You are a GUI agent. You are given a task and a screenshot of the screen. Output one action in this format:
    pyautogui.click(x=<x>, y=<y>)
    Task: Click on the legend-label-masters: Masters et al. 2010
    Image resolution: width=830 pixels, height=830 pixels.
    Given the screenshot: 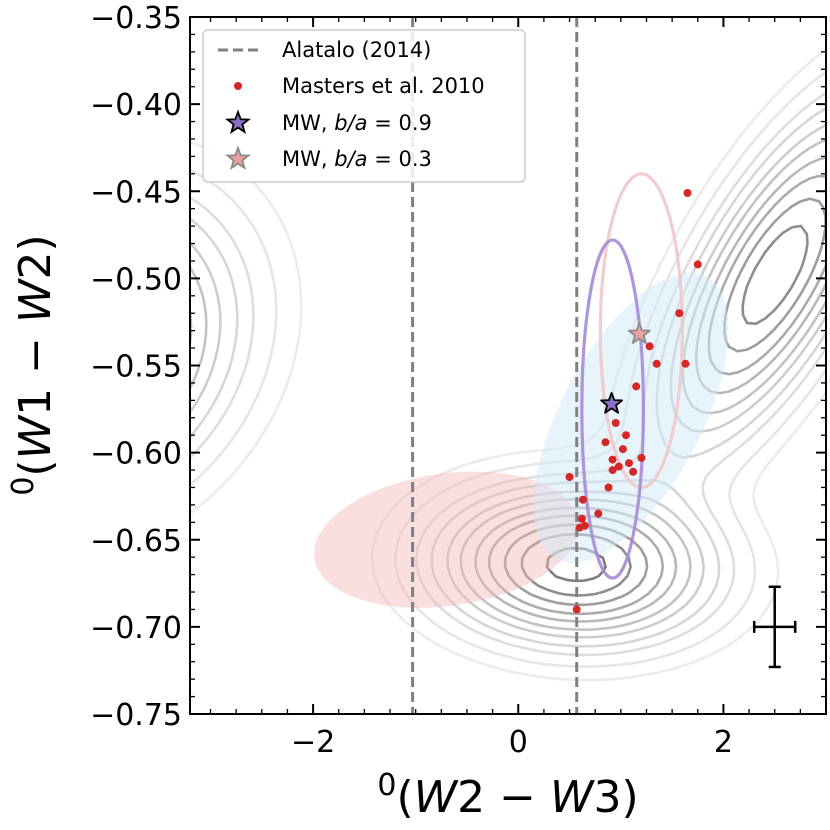 What is the action you would take?
    pyautogui.click(x=383, y=86)
    